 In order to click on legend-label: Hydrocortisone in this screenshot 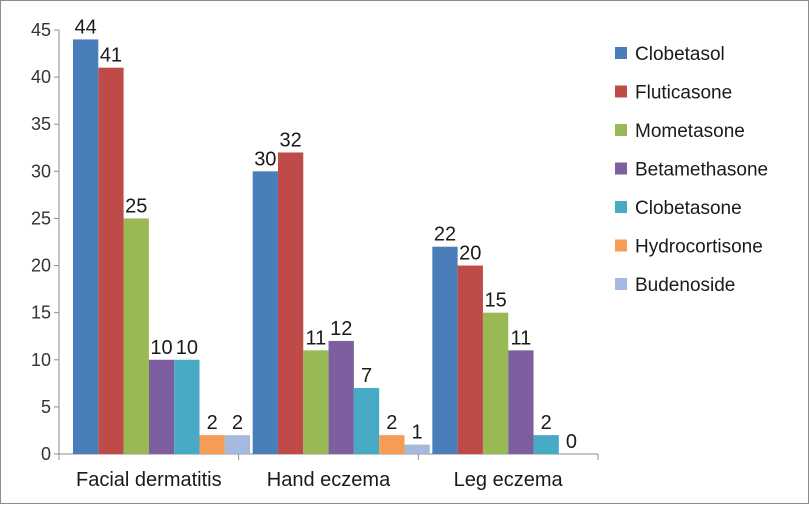, I will do `click(699, 247)`.